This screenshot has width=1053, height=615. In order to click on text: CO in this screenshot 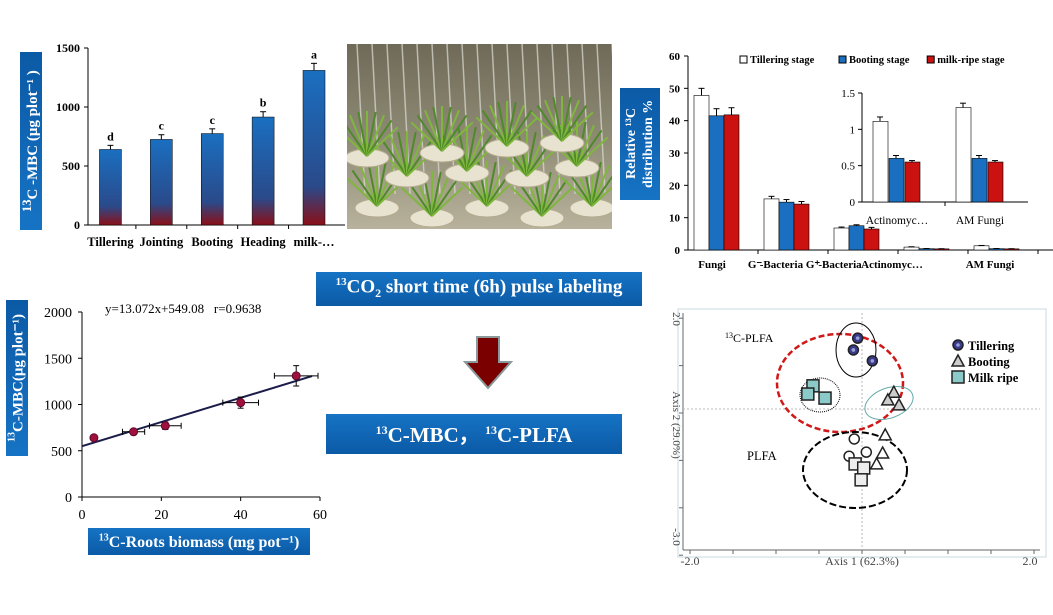, I will do `click(361, 287)`.